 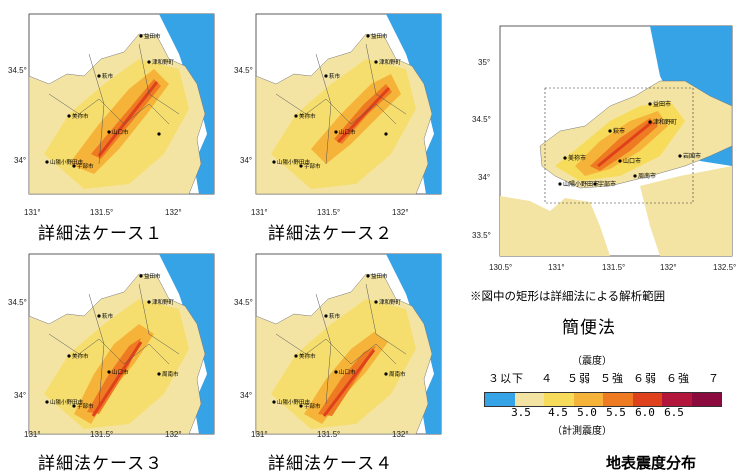 What do you see at coordinates (602, 413) in the screenshot?
I see `colorbar-ticks: 3.5 4.5 5.0 5.5 6.0 6.5` at bounding box center [602, 413].